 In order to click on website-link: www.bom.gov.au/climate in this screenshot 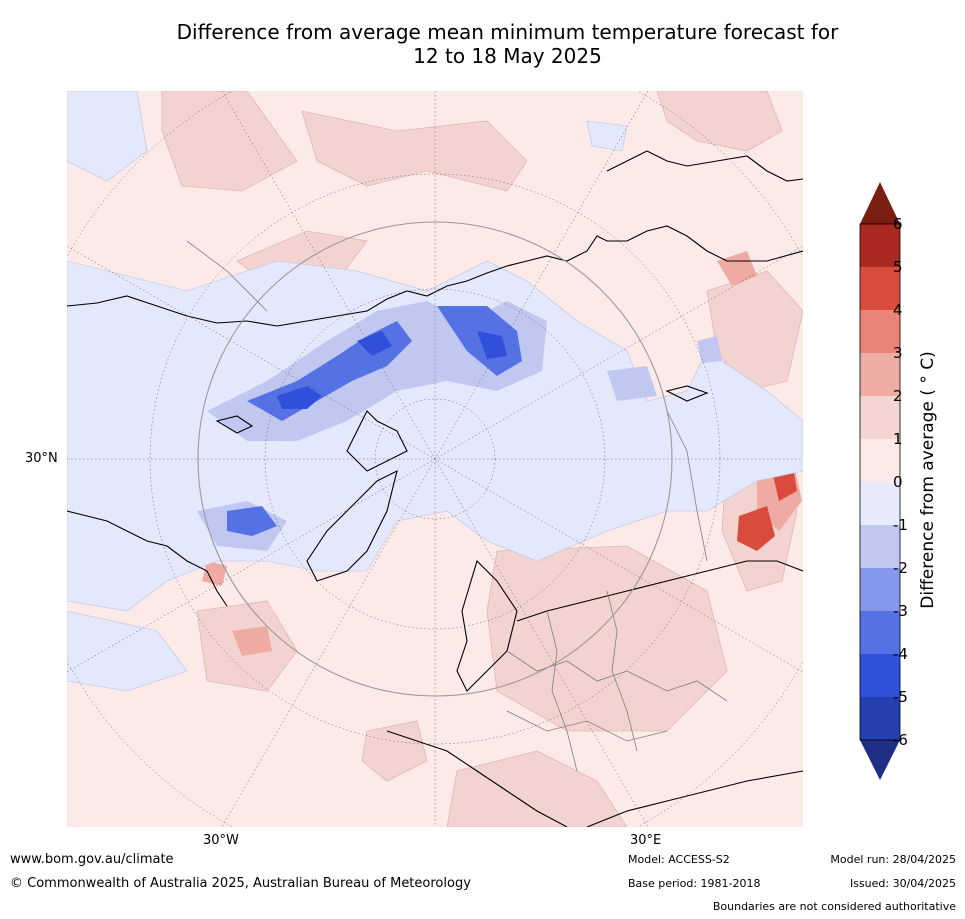, I will do `click(92, 859)`.